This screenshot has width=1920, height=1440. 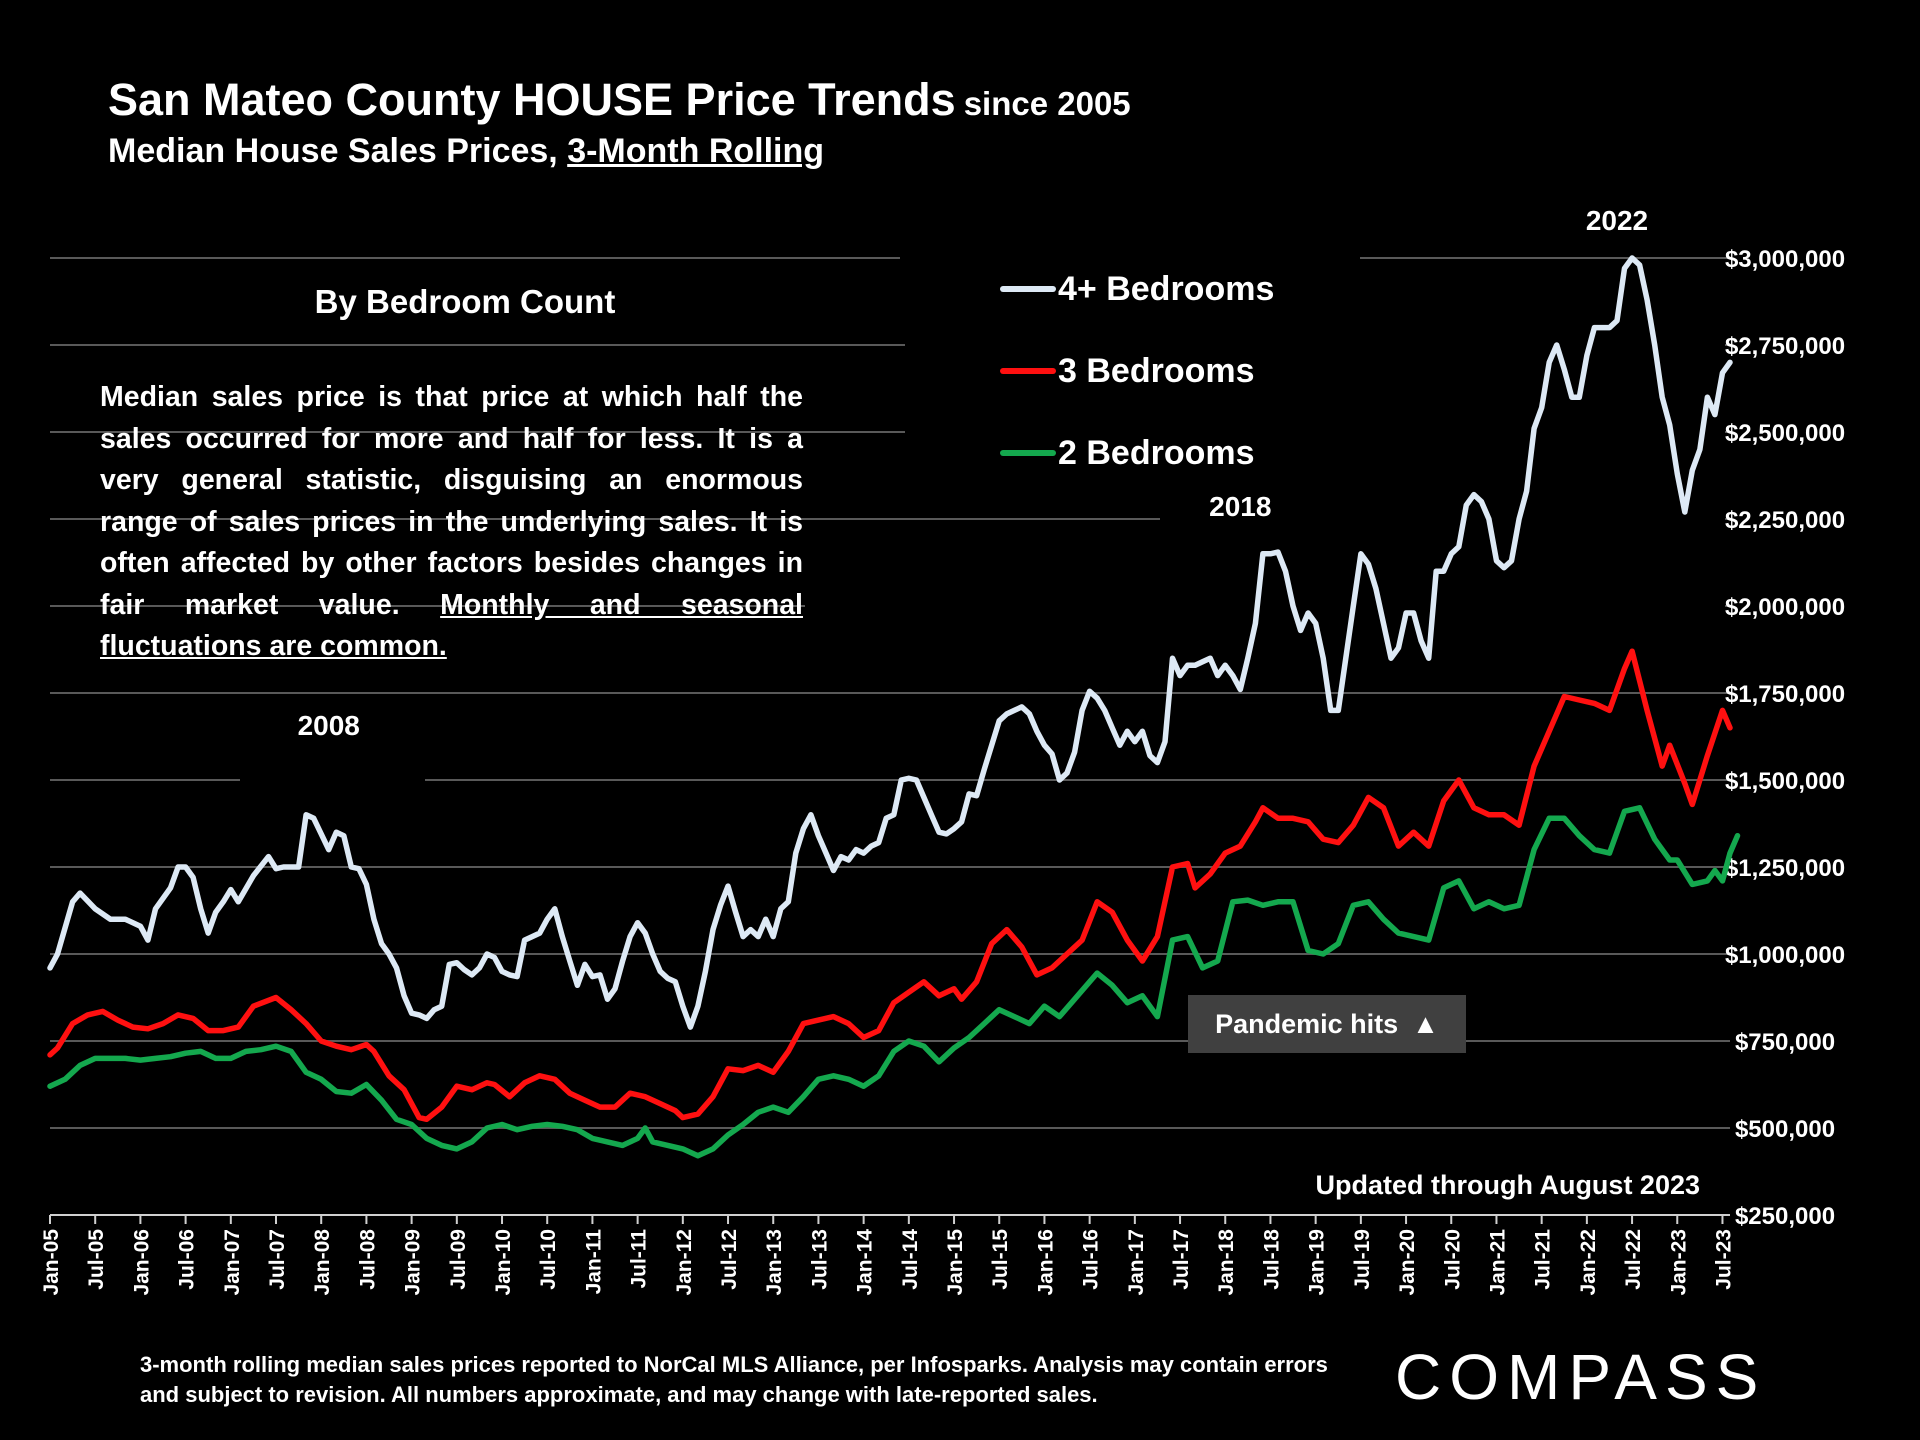 I want to click on x-tick-label: Jul-19, so click(x=1362, y=1259).